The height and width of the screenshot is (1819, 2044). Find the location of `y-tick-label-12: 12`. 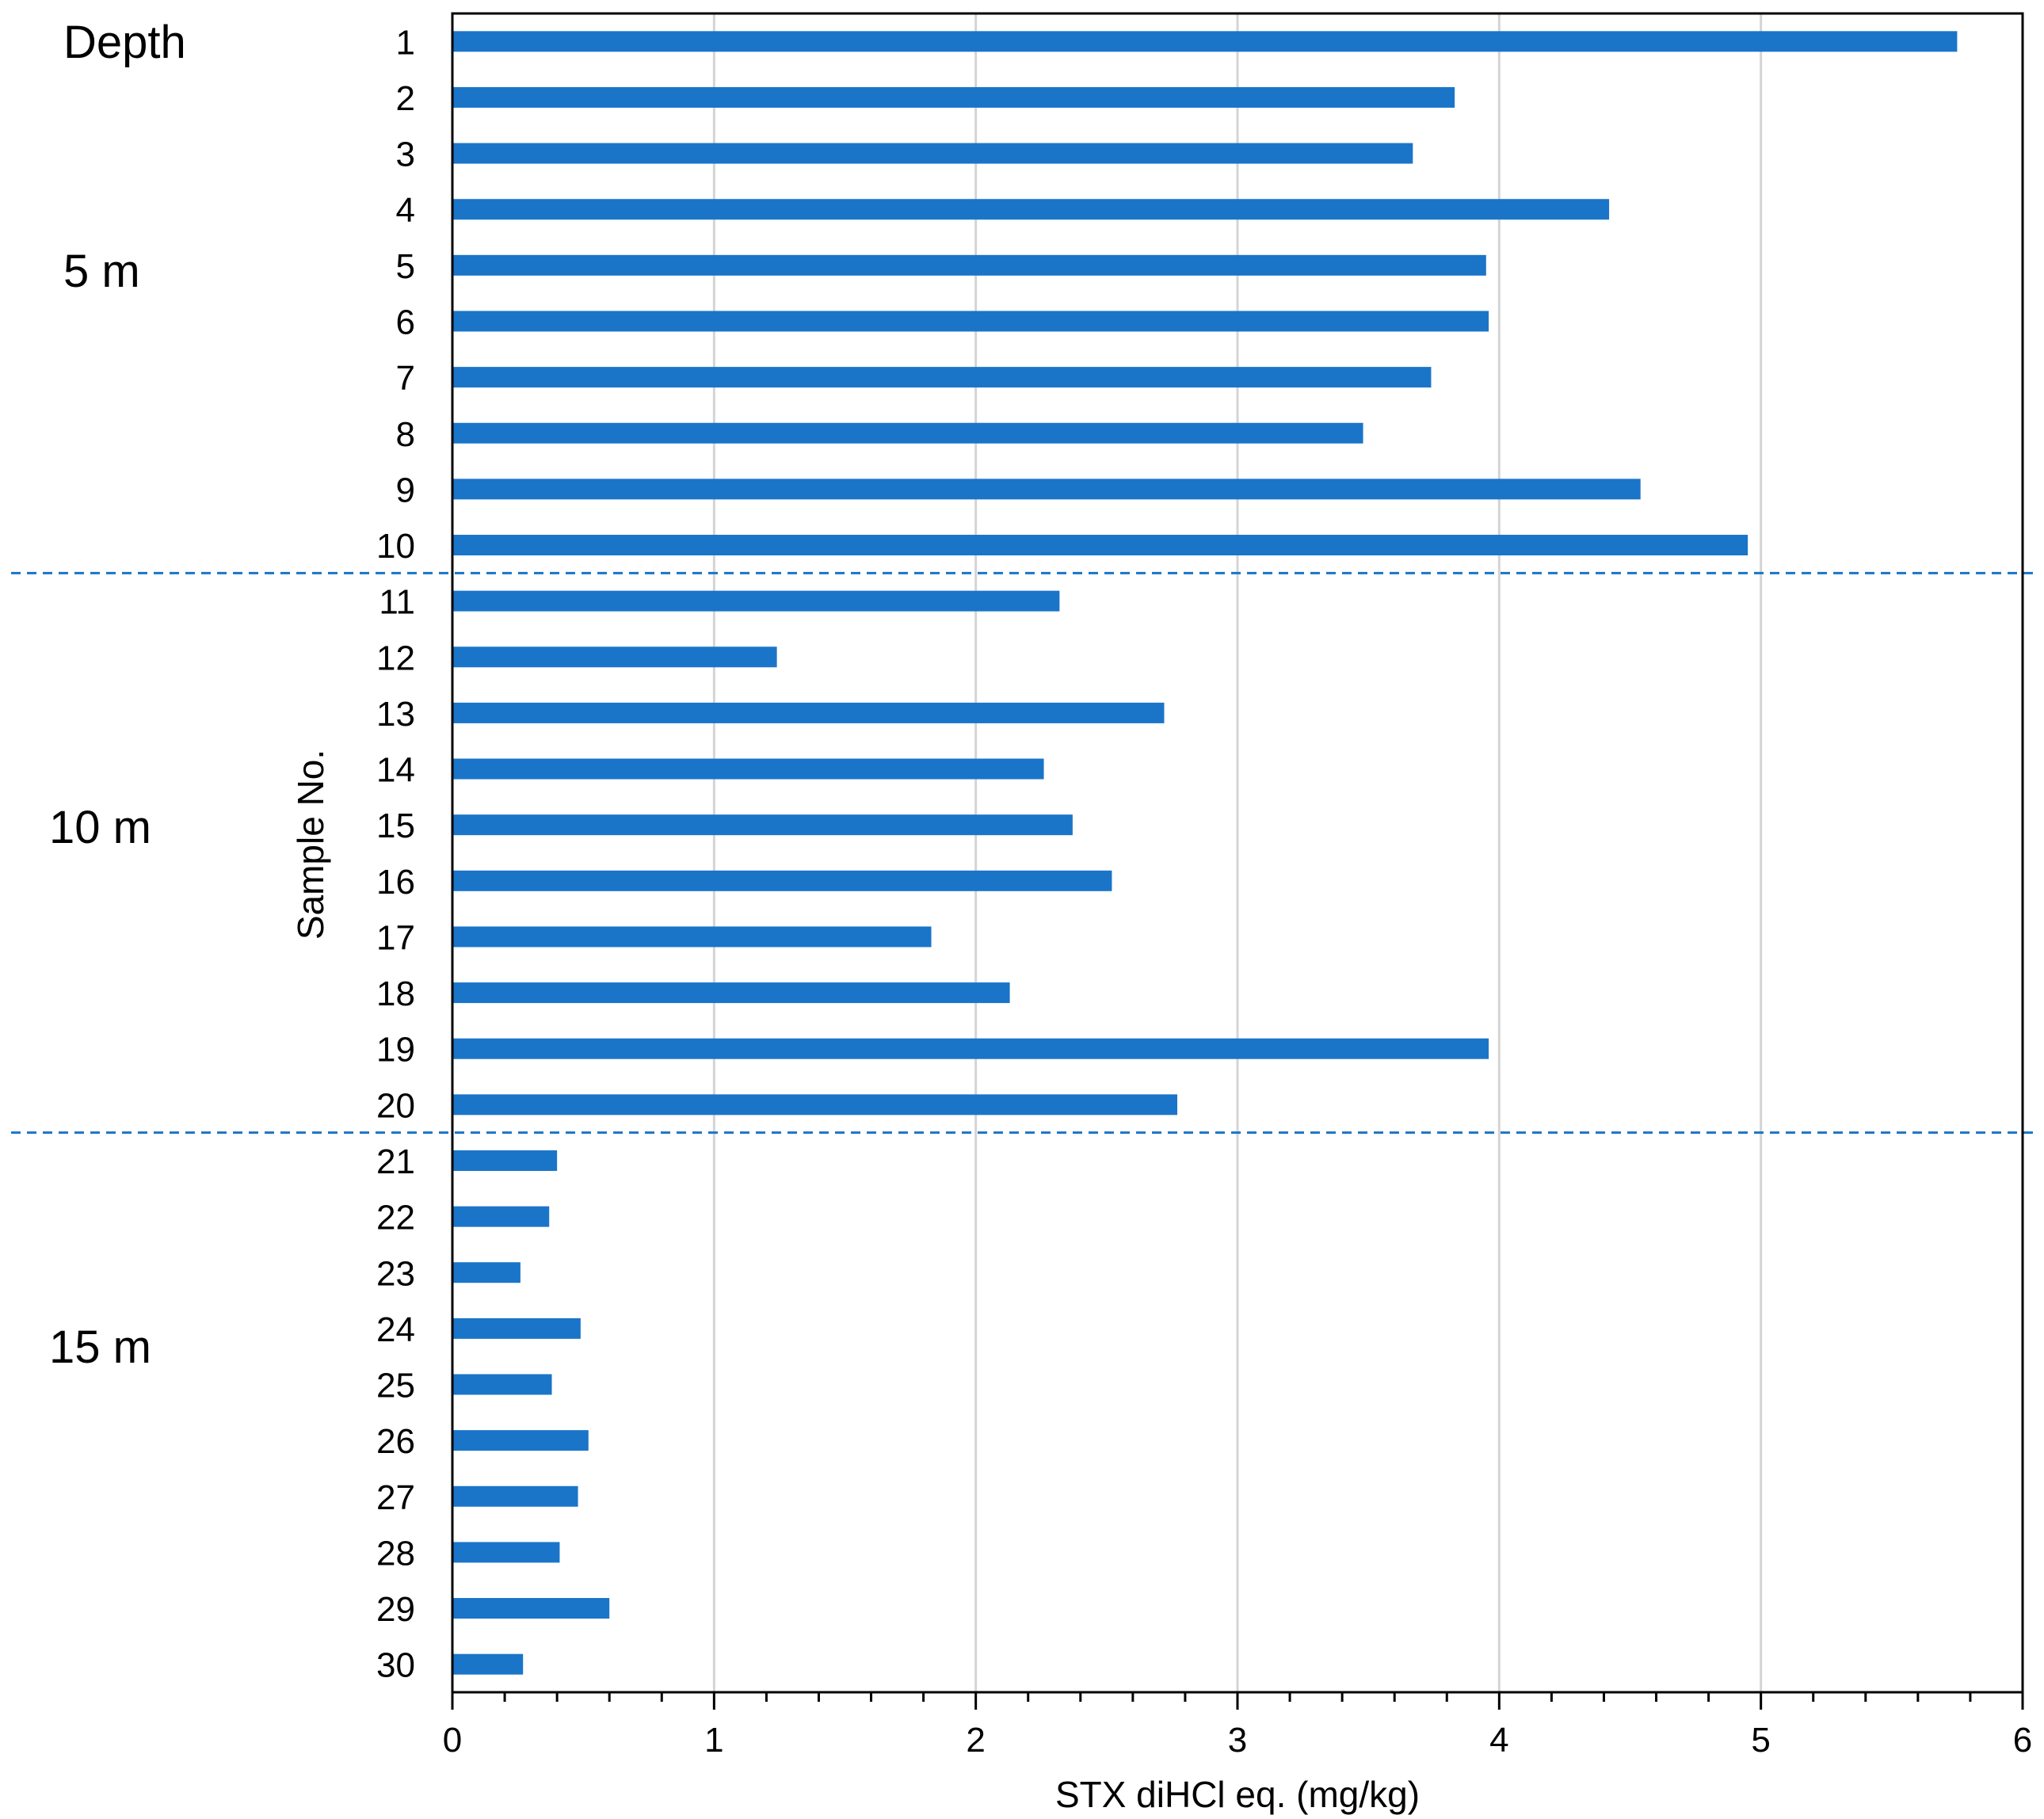

y-tick-label-12: 12 is located at coordinates (396, 658).